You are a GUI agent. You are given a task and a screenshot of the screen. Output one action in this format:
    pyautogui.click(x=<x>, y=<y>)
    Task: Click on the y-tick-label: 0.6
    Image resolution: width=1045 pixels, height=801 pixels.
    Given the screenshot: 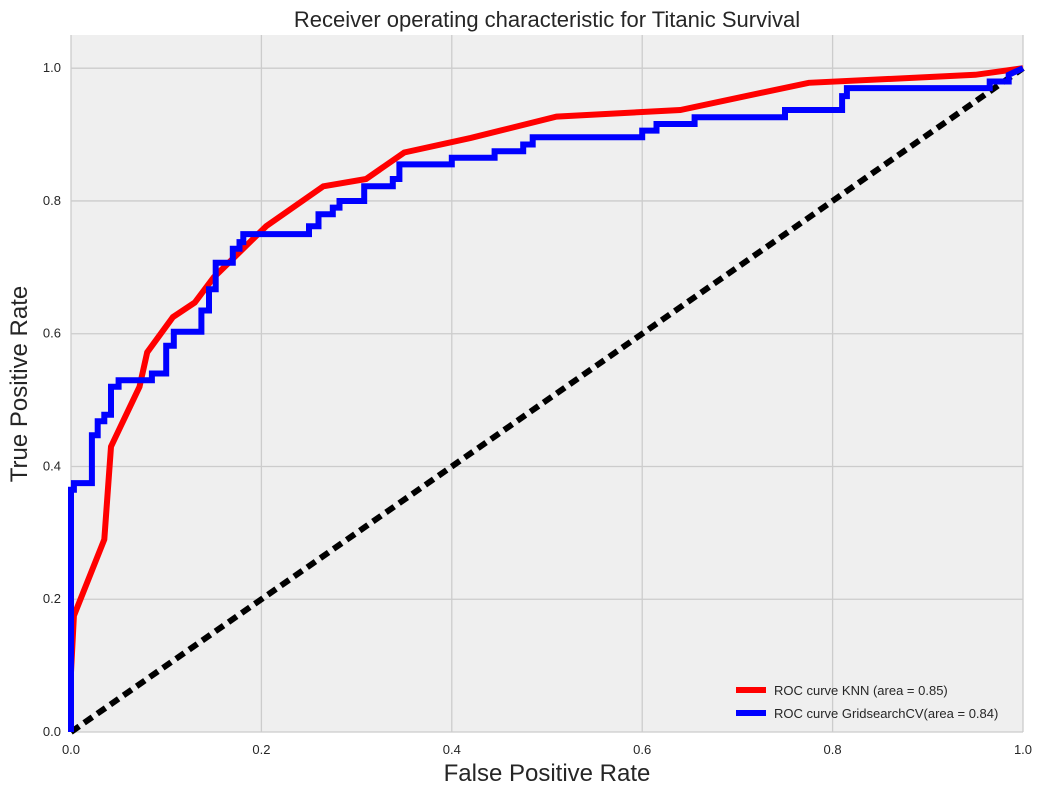 What is the action you would take?
    pyautogui.click(x=52, y=333)
    